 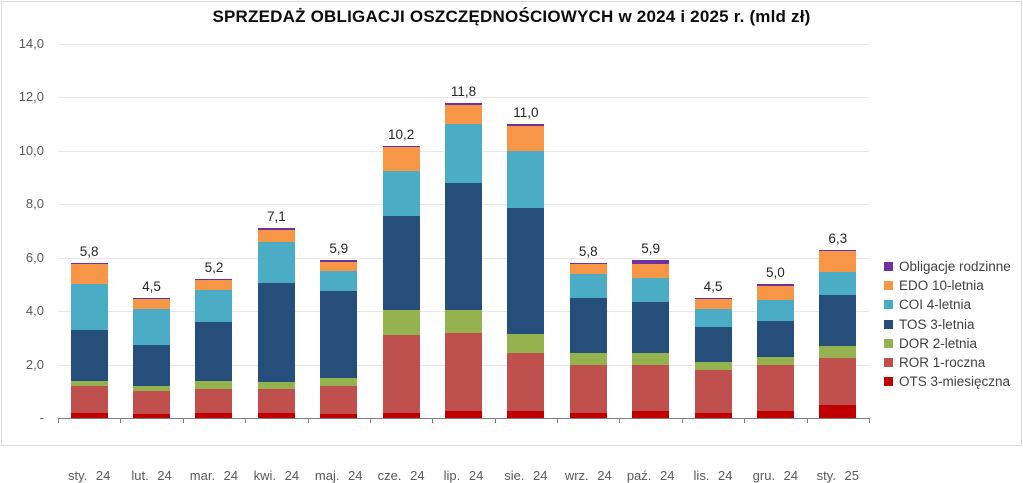 I want to click on legend-item-coi: COI 4-letnia, so click(x=947, y=304).